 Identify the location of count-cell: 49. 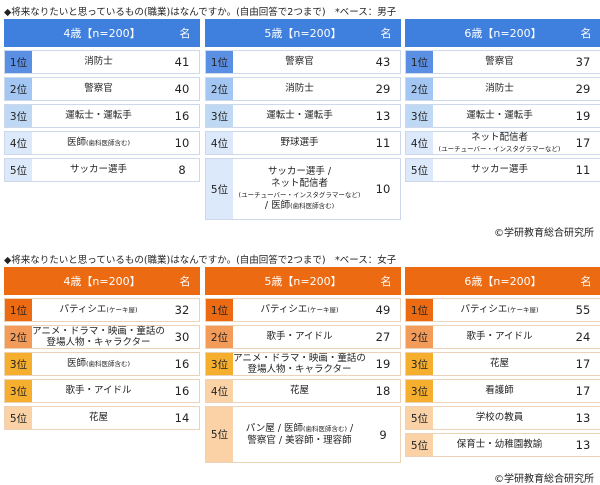
(383, 310).